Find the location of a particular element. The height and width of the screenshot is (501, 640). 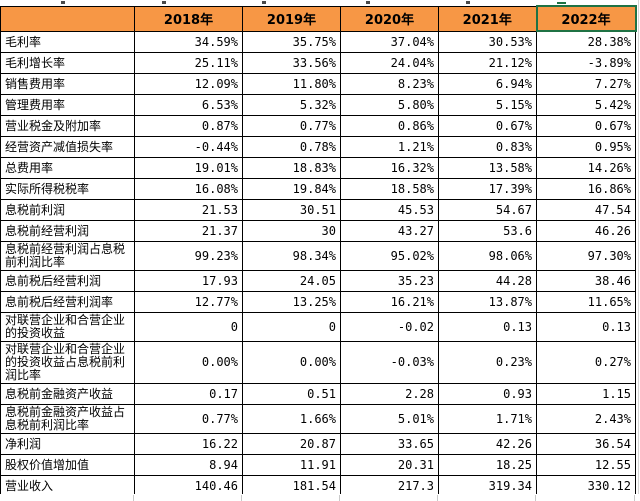

value-cell: 0.78% is located at coordinates (291, 146).